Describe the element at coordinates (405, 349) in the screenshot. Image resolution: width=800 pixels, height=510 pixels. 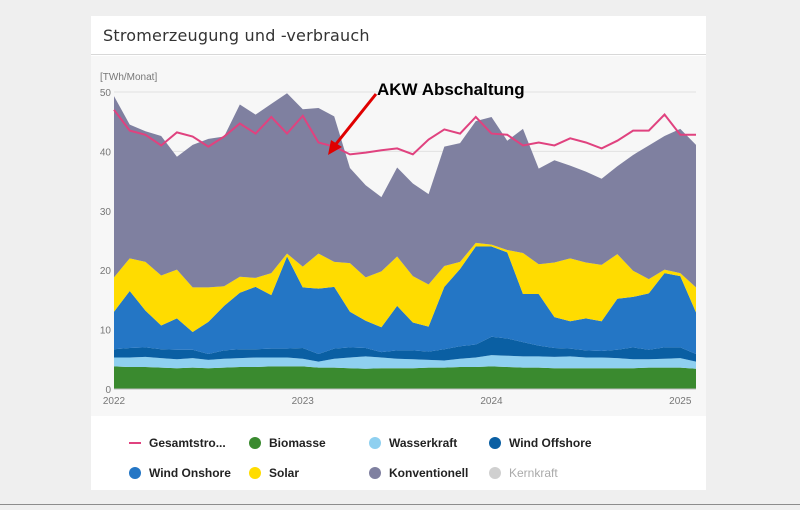
I see `area-wind-offshore` at that location.